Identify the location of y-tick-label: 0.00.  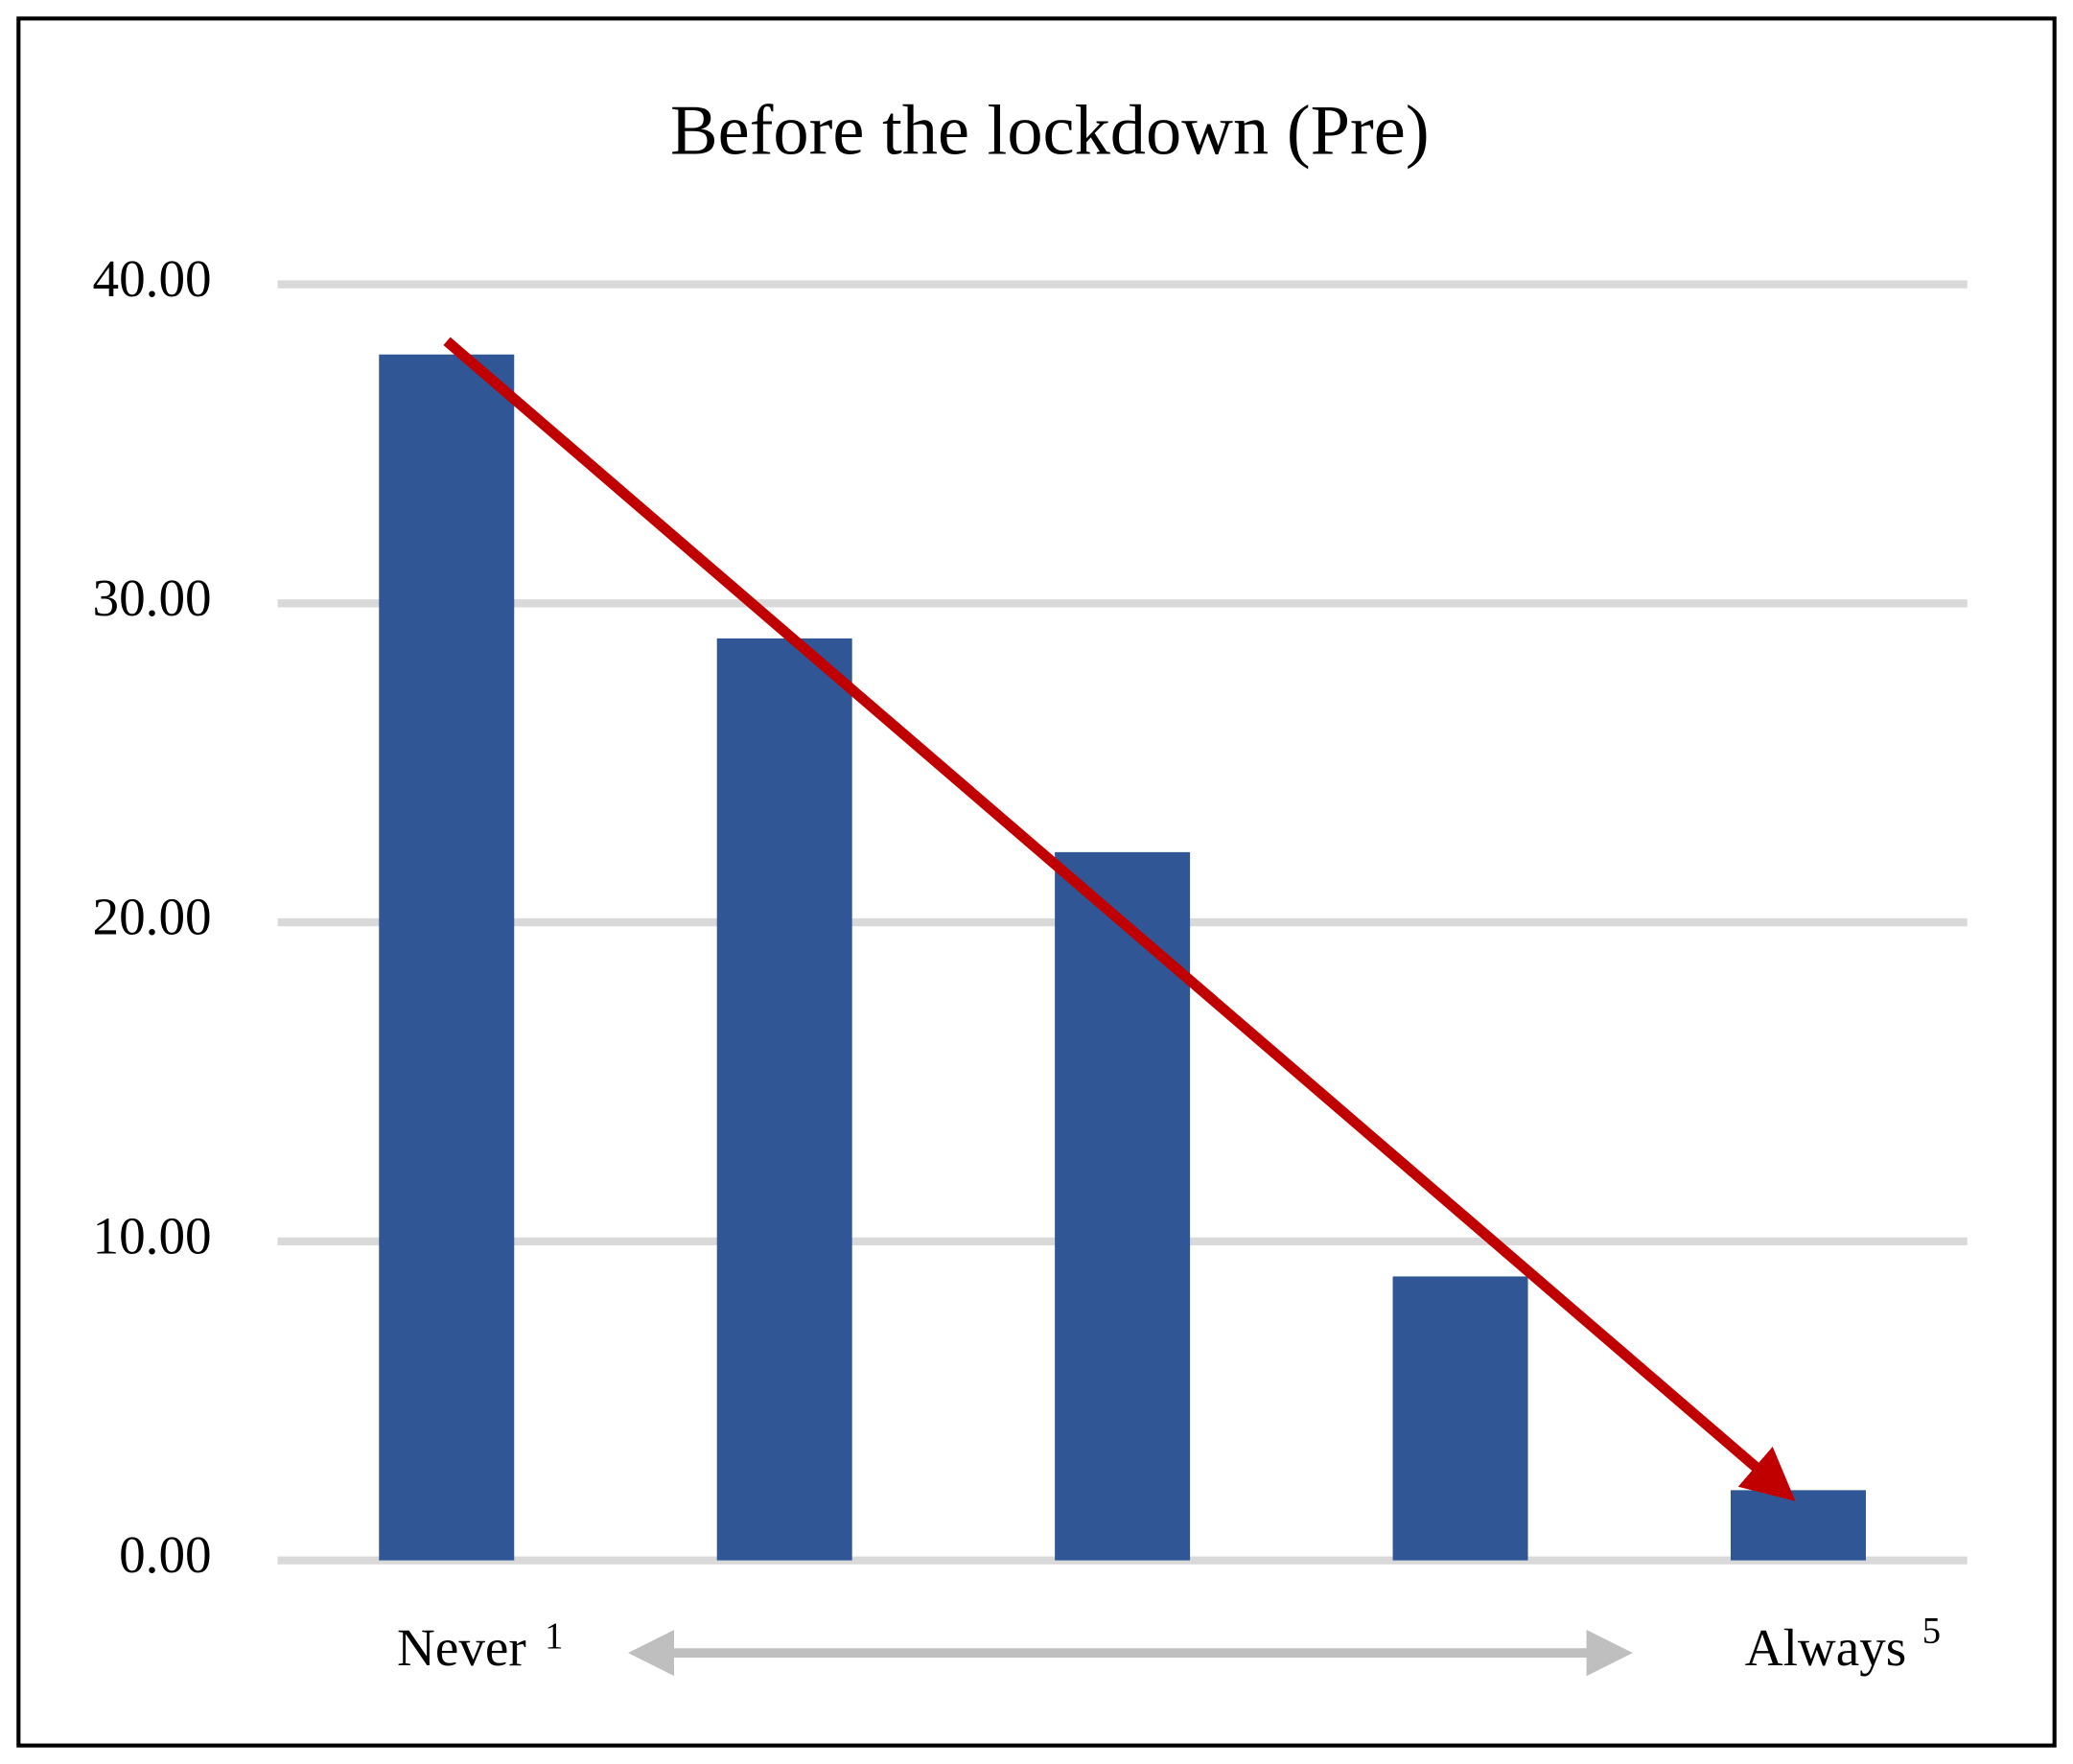
(165, 1554).